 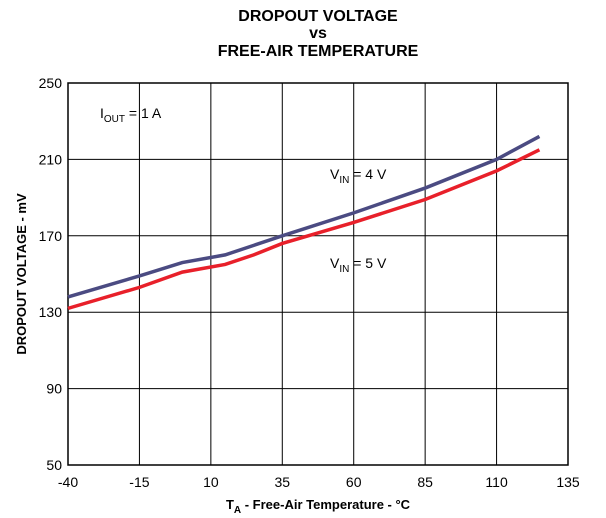 I want to click on x-tick-label: -40, so click(x=68, y=482).